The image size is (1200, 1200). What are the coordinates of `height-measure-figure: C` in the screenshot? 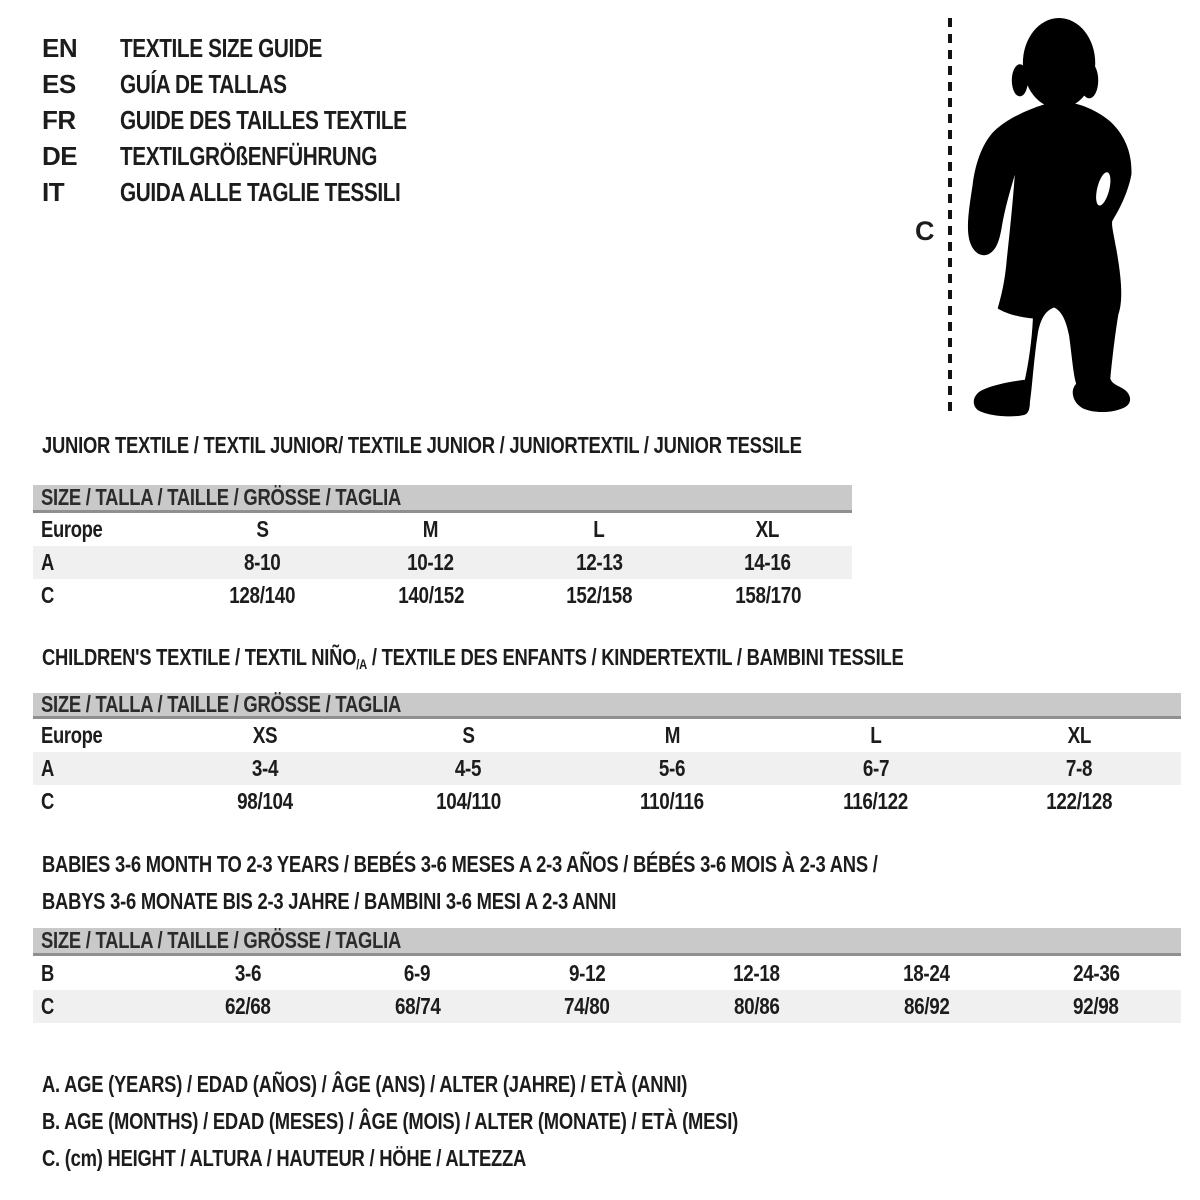 It's located at (1027, 220).